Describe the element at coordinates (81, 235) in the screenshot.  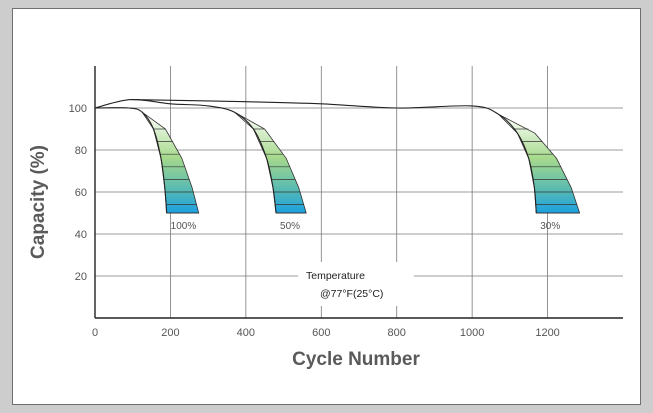
I see `y-tick-label: 40` at that location.